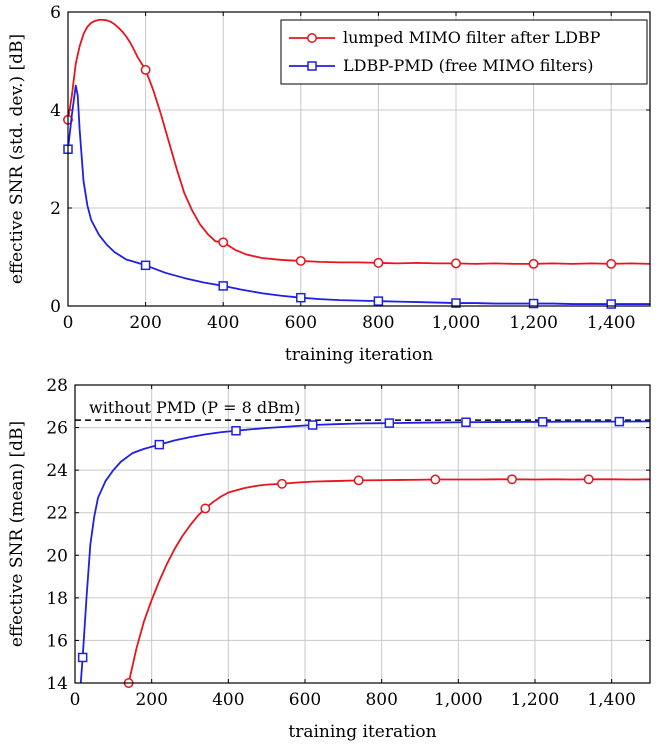 This screenshot has height=747, width=667. What do you see at coordinates (57, 641) in the screenshot?
I see `y-tick-label: 16` at bounding box center [57, 641].